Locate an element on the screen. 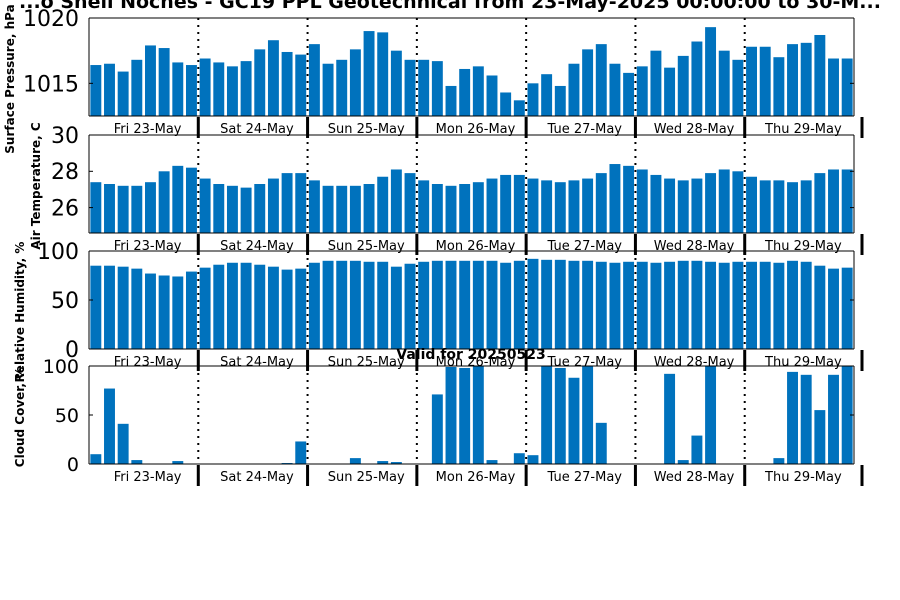  y-axis-label: Air Temperature, C is located at coordinates (36, 186).